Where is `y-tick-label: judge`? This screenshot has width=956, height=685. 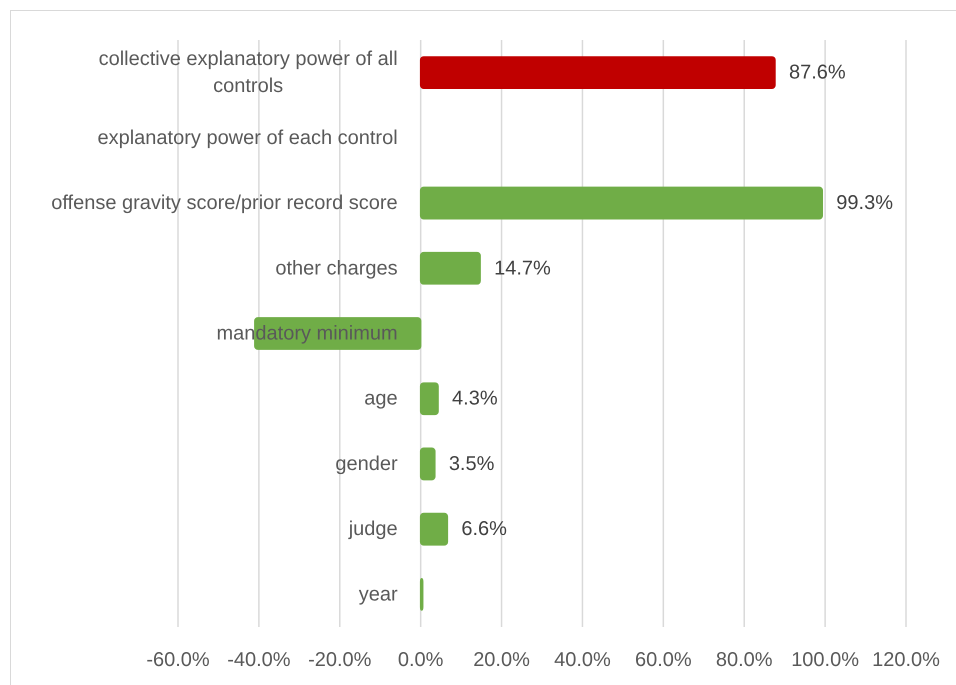 y-tick-label: judge is located at coordinates (373, 529).